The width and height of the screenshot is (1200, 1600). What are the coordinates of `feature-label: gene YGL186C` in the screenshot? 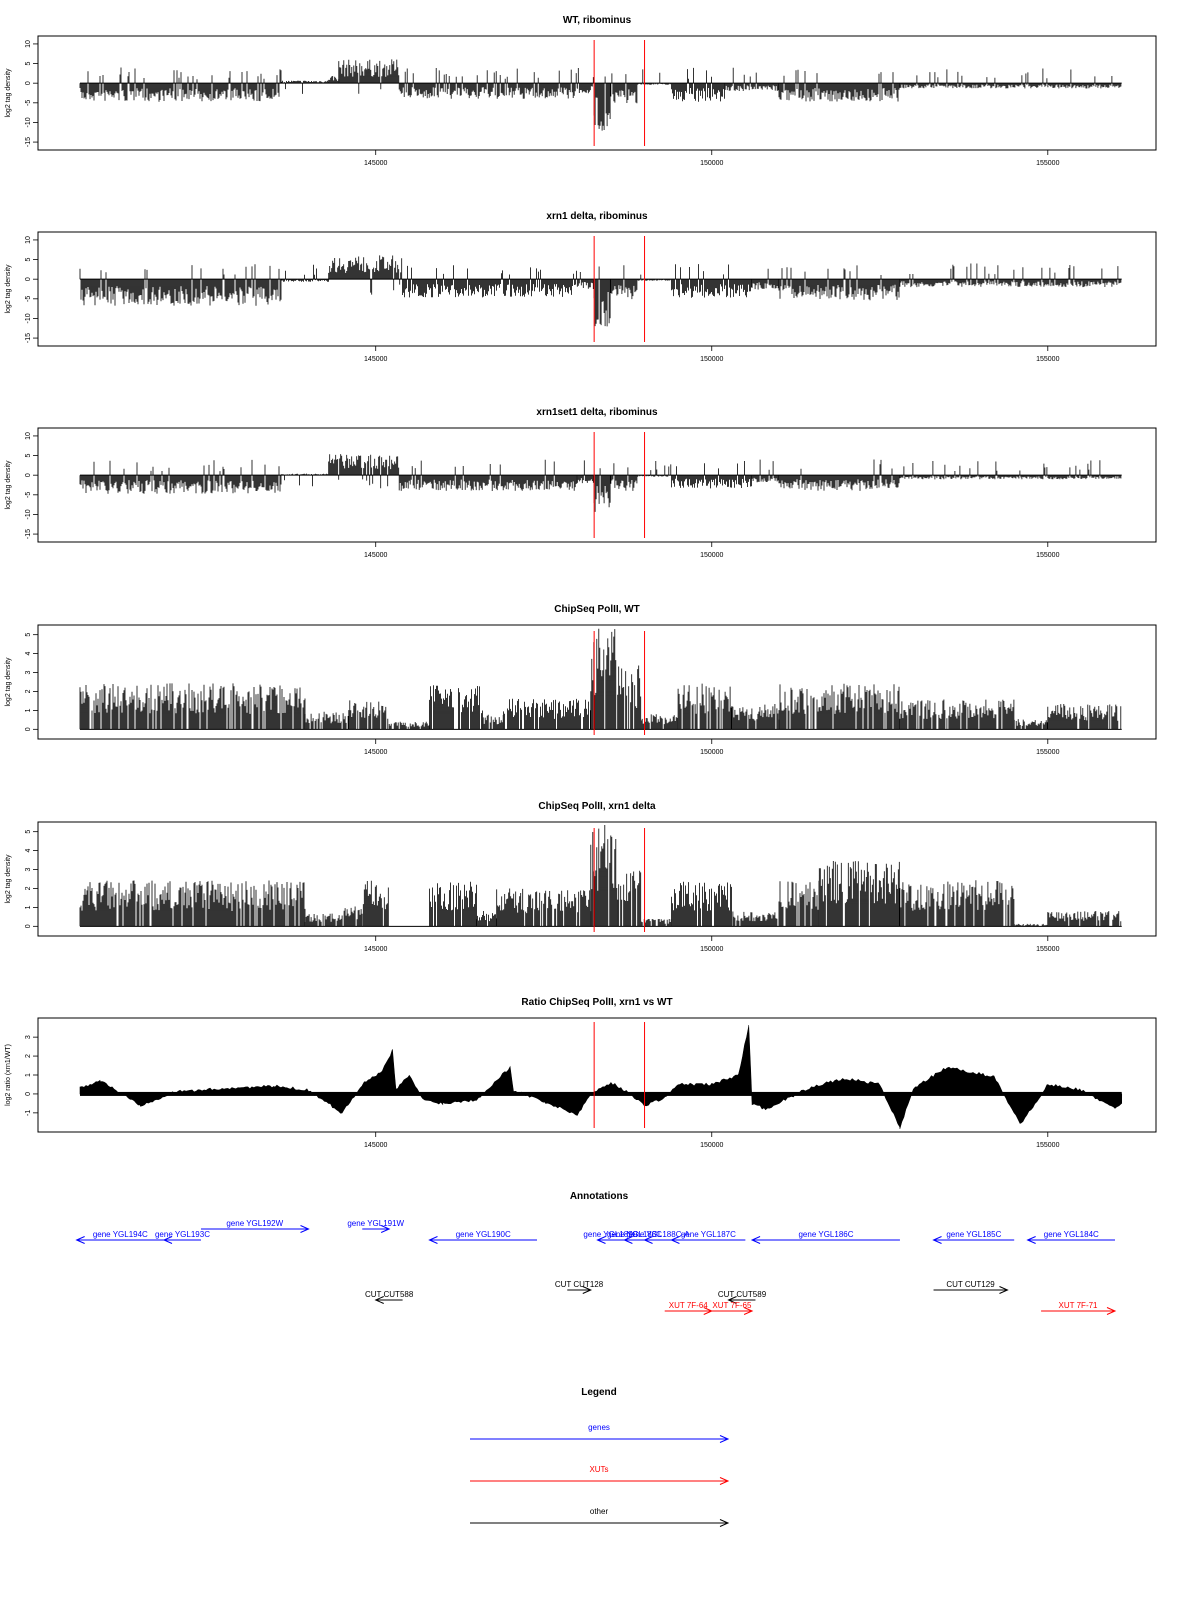 It's located at (825, 1234).